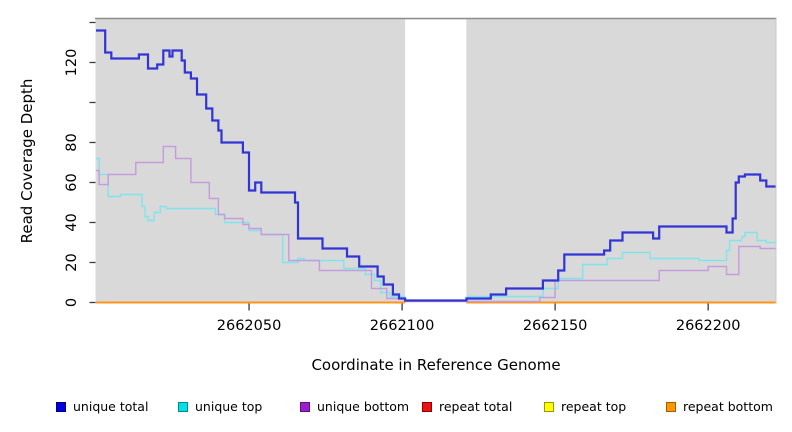 The image size is (792, 432). What do you see at coordinates (476, 406) in the screenshot?
I see `legend-label: repeat total` at bounding box center [476, 406].